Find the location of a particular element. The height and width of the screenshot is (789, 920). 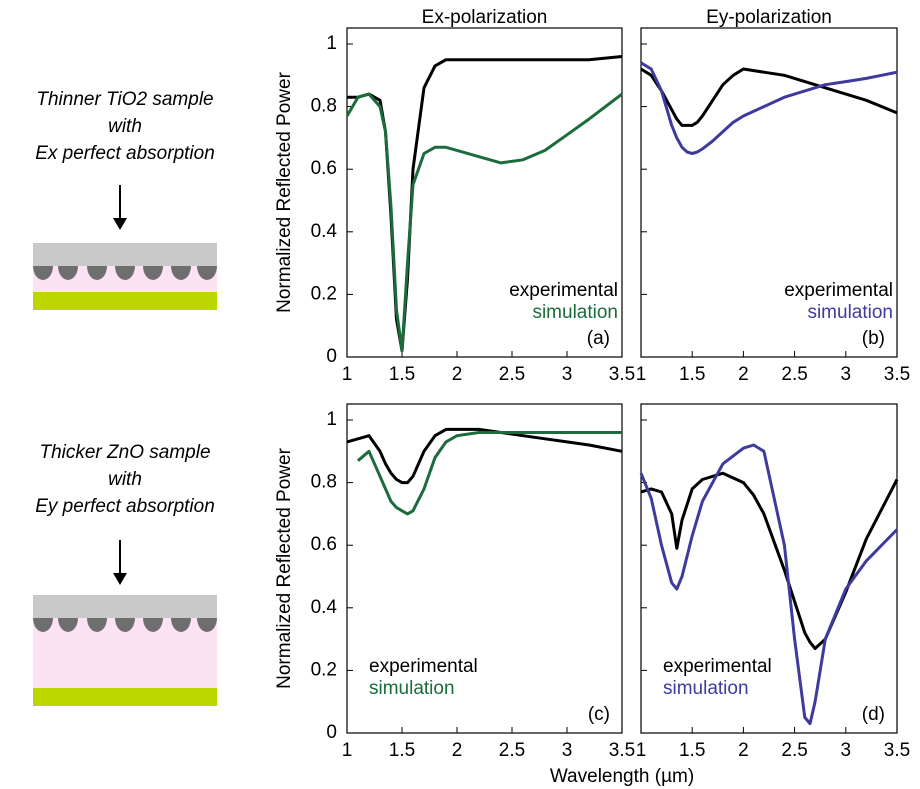

x-axis-label: Wavelength (µm) is located at coordinates (622, 776).